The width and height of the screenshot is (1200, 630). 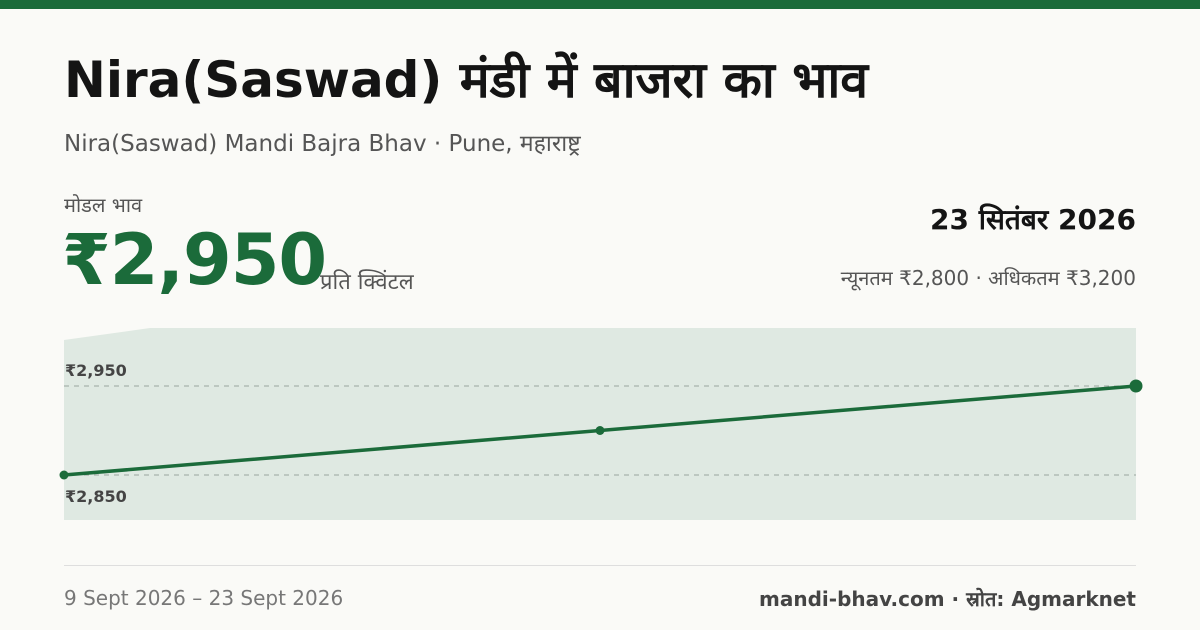 What do you see at coordinates (947, 599) in the screenshot?
I see `site-source: mandi-bhav.com · स्रोत: Agmarknet` at bounding box center [947, 599].